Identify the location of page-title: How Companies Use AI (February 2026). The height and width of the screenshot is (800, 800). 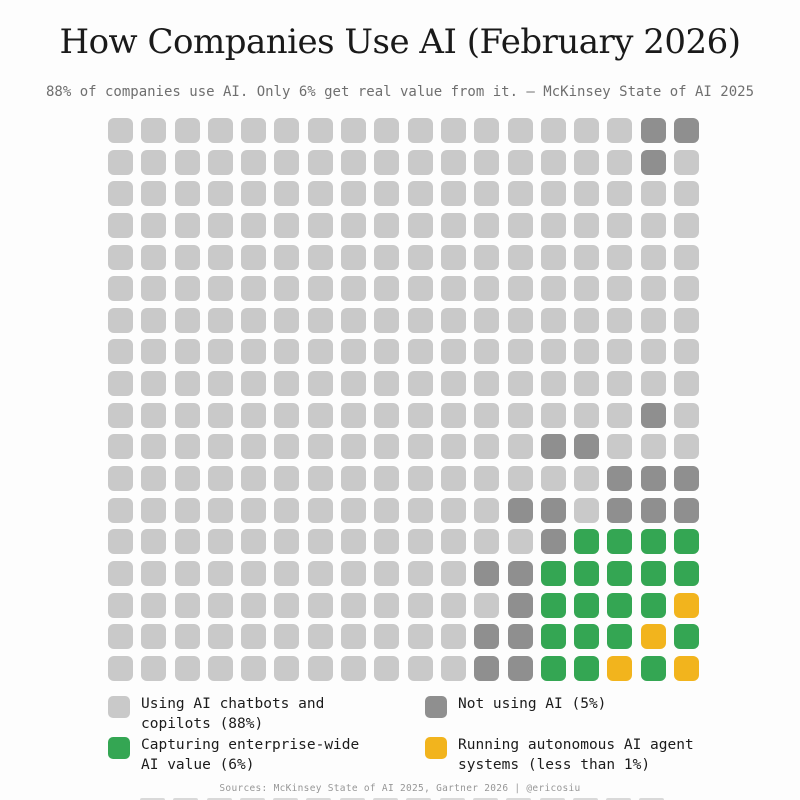
(400, 42).